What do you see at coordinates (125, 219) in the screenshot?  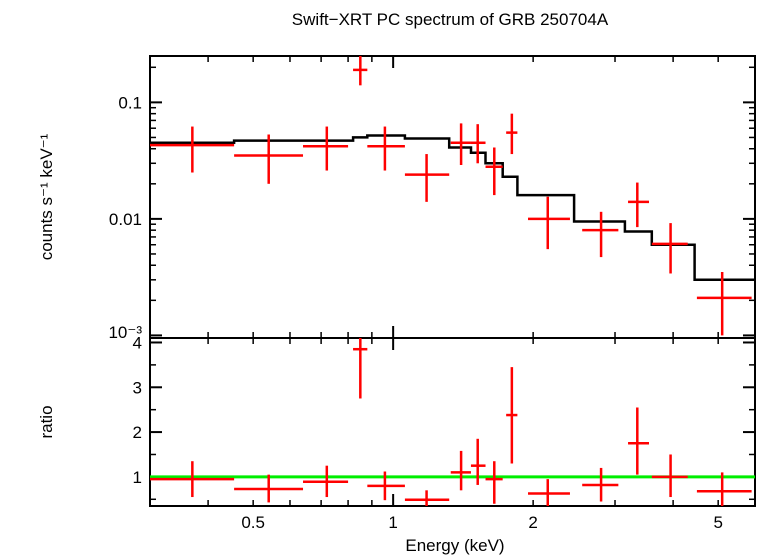 I see `y-tick-label: 0.01` at bounding box center [125, 219].